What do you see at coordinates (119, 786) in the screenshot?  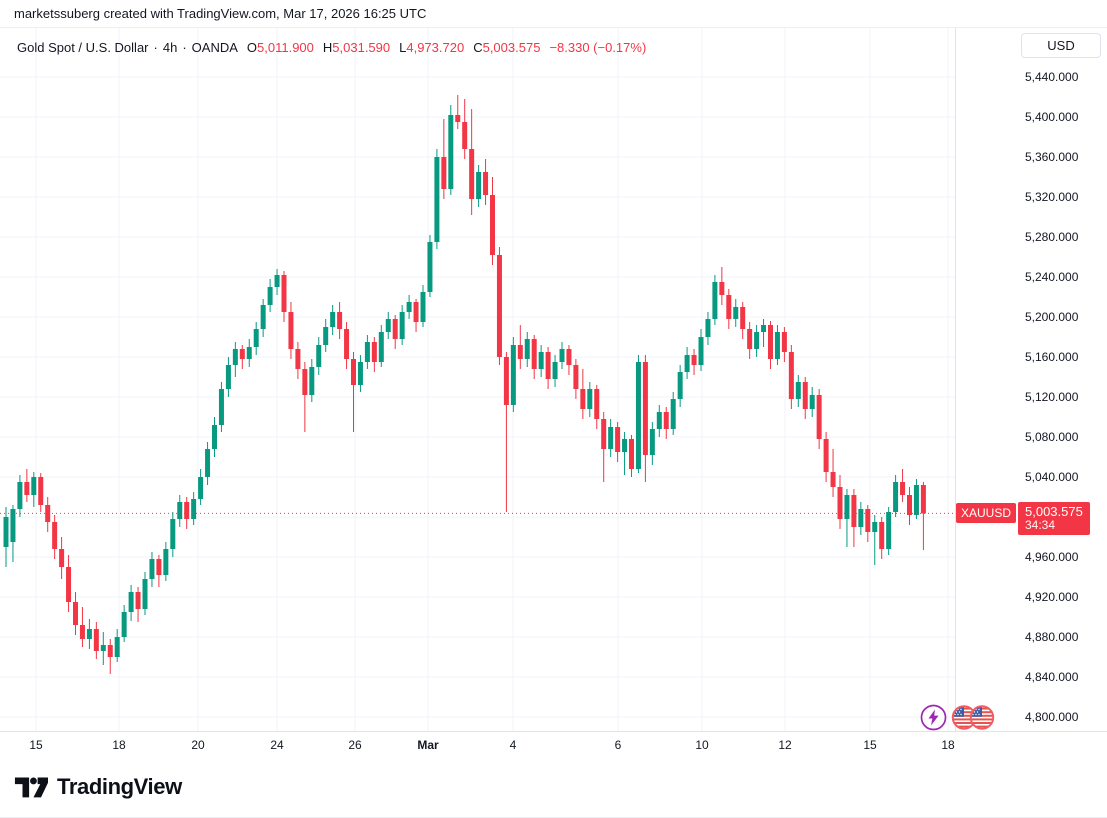 I see `tradingview-logo-text: TradingView` at bounding box center [119, 786].